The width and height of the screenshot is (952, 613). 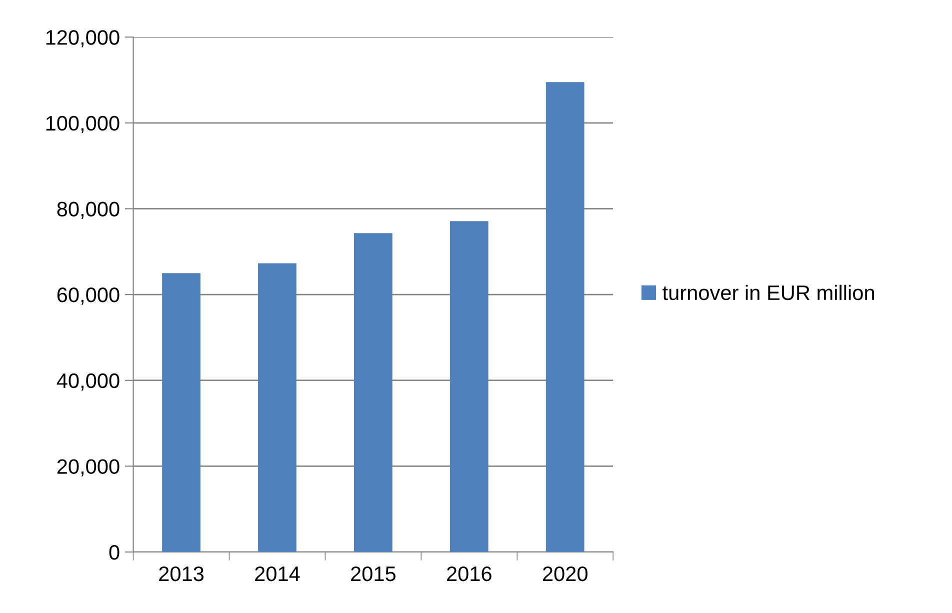 I want to click on y-tick-label: 20,000, so click(x=88, y=467).